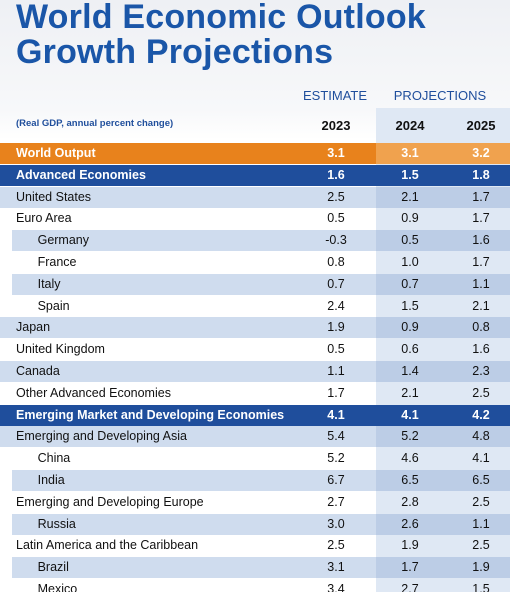 This screenshot has height=592, width=510. I want to click on table-row: United Kingdom 0.5 0.6 1.6, so click(255, 349).